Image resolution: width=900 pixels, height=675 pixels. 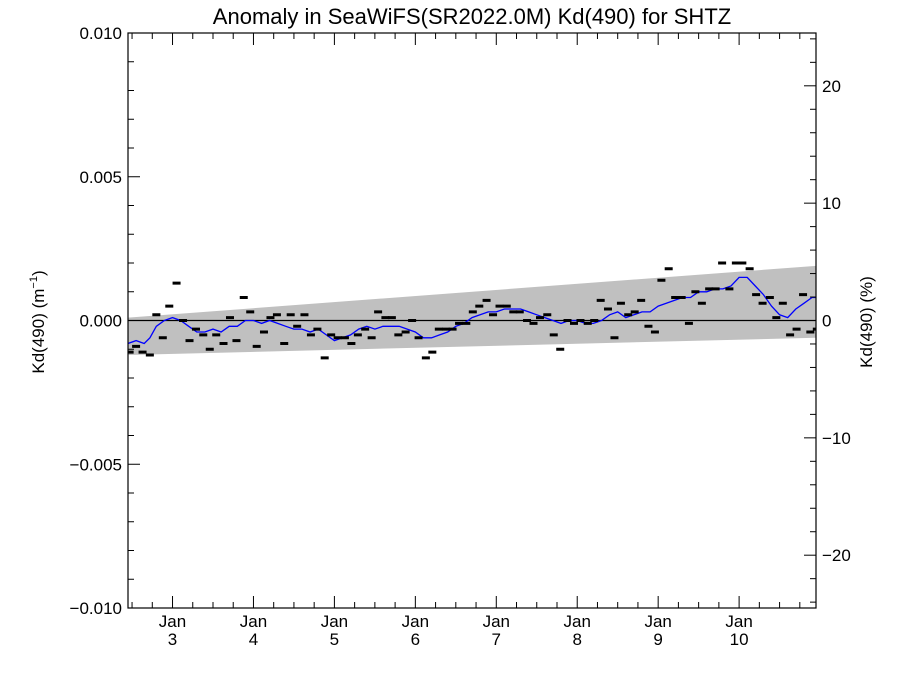 What do you see at coordinates (836, 555) in the screenshot?
I see `y-tick-label-right: −20` at bounding box center [836, 555].